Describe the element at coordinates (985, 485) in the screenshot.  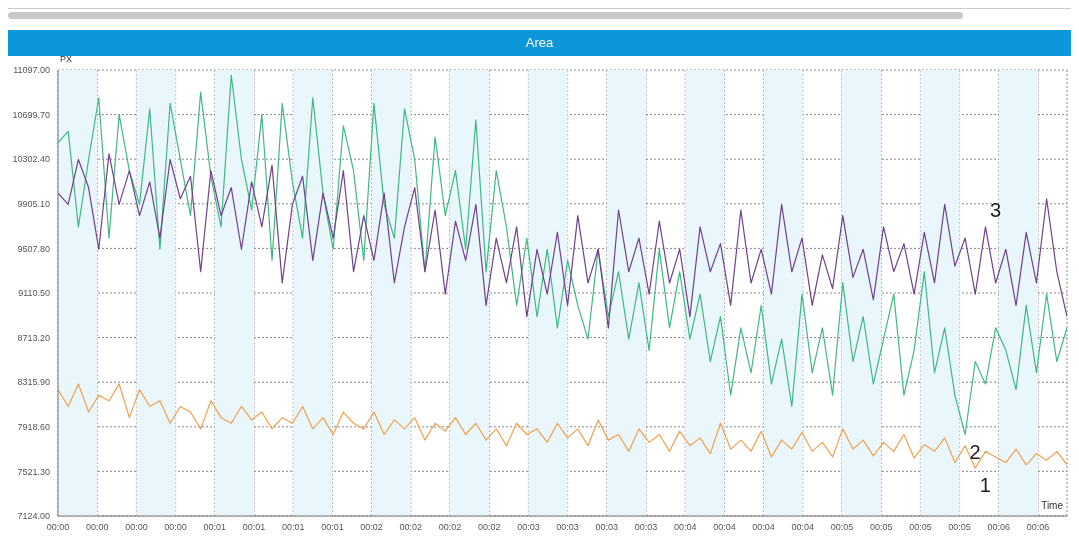
I see `series-label: 1` at that location.